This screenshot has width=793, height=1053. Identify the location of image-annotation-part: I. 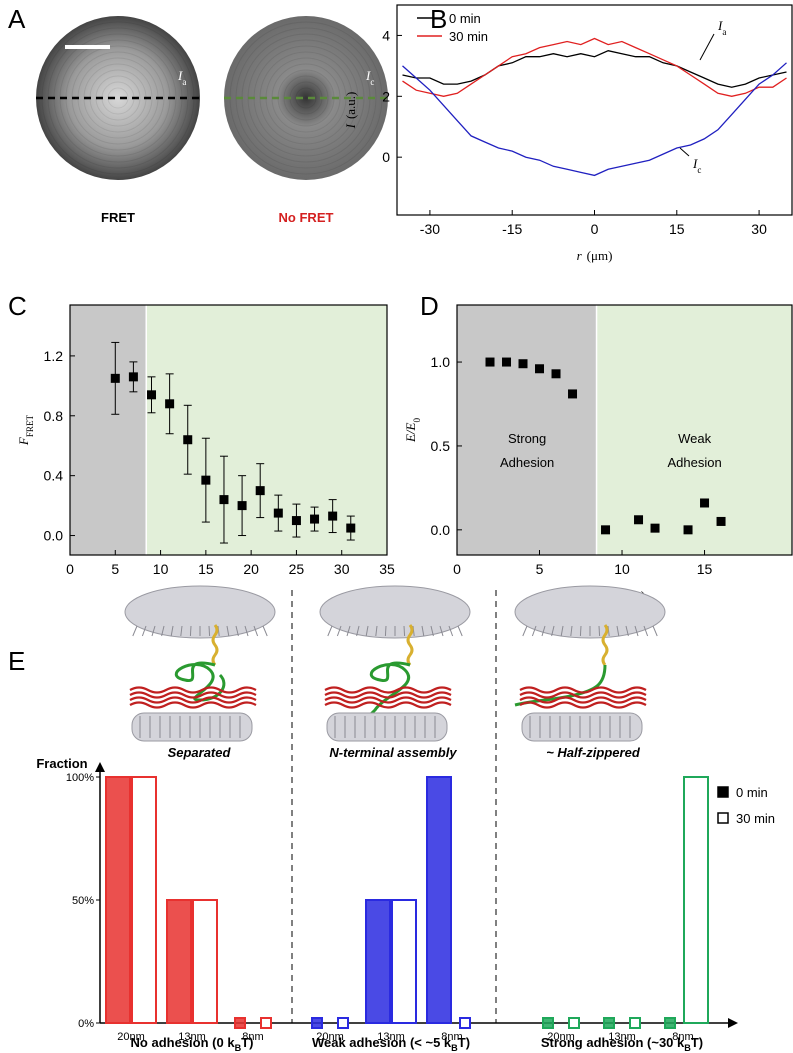
(180, 75).